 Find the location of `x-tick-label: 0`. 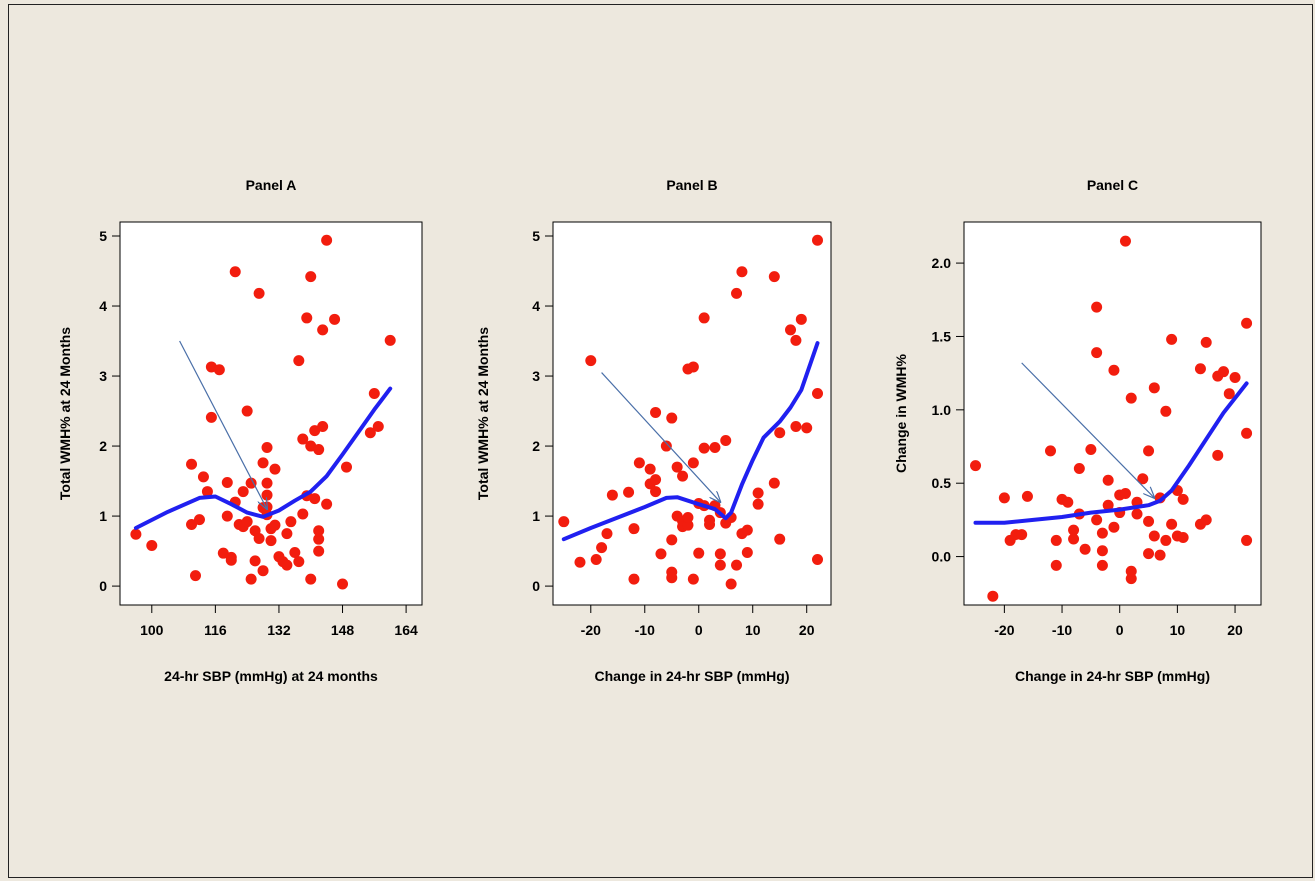

x-tick-label: 0 is located at coordinates (699, 630).